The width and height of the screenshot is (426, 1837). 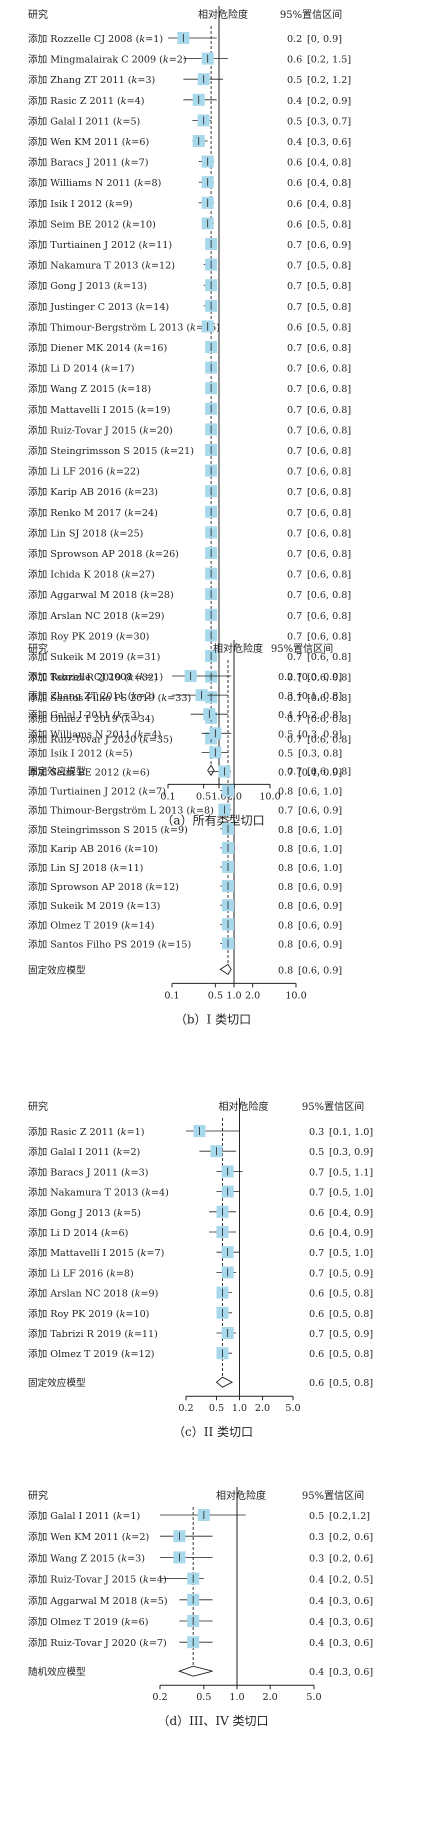 I want to click on study-label: 添加 Santos Filho PS 2019 (k=15), so click(x=109, y=944).